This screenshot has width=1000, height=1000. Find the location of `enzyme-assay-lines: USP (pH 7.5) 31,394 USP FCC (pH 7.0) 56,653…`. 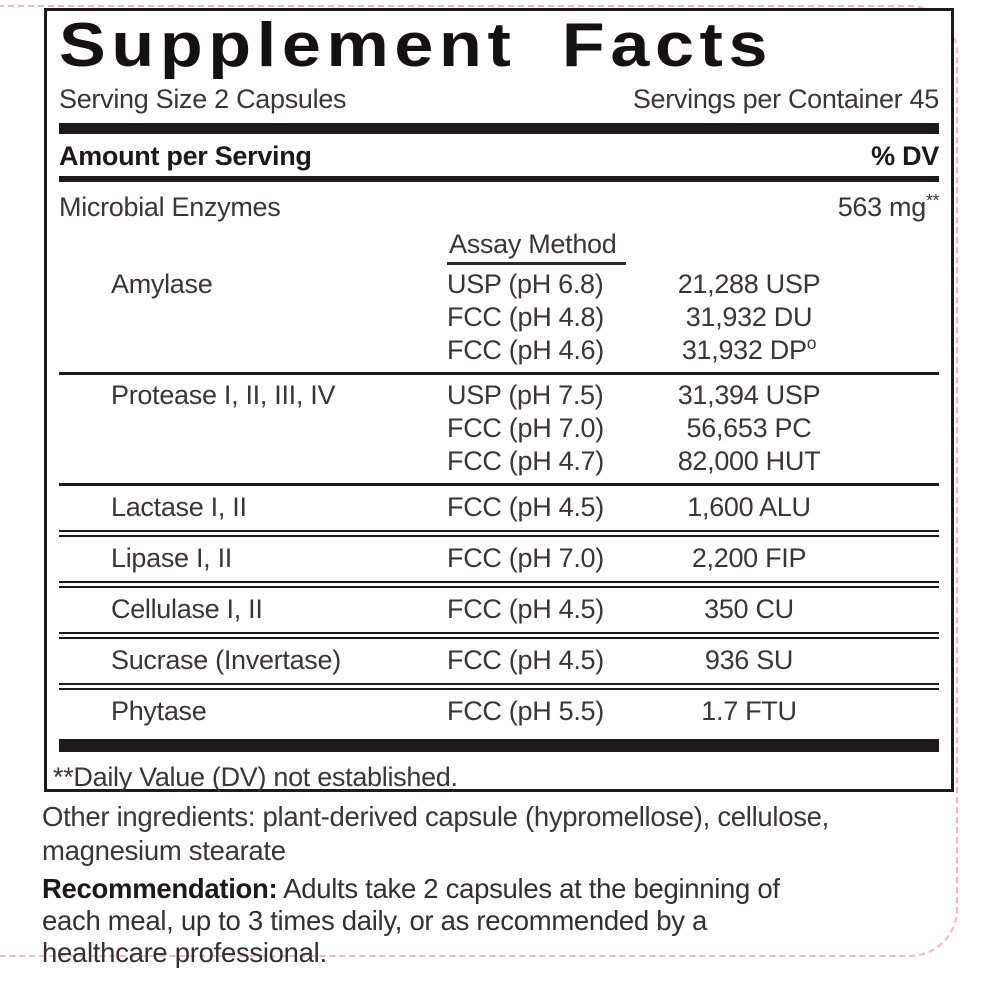

enzyme-assay-lines: USP (pH 7.5) 31,394 USP FCC (pH 7.0) 56,653… is located at coordinates (693, 428).